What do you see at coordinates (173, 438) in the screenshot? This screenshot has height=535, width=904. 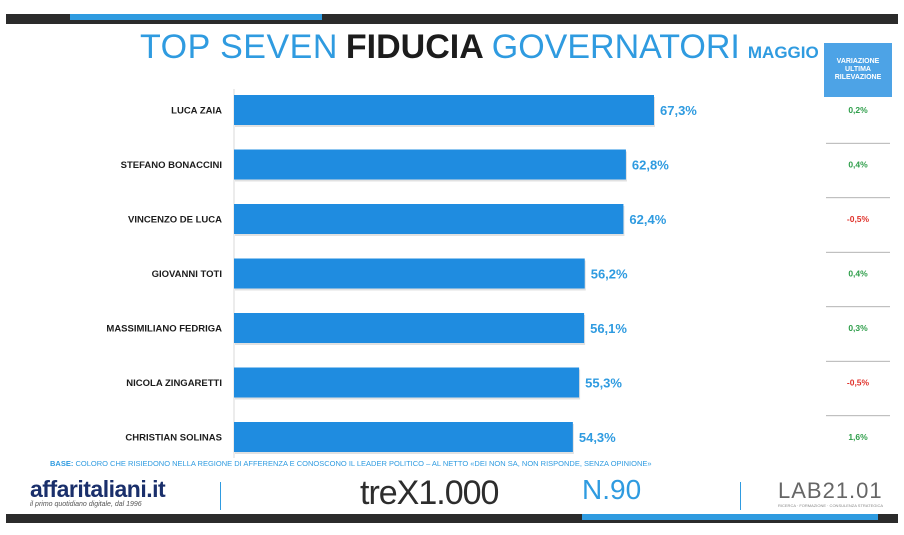 I see `category-label: CHRISTIAN SOLINAS` at bounding box center [173, 438].